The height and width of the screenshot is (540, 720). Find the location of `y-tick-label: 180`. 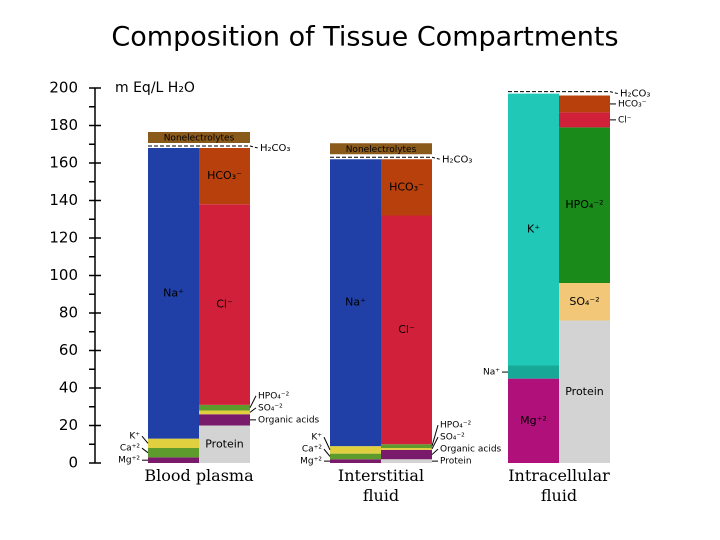

y-tick-label: 180 is located at coordinates (63, 125).